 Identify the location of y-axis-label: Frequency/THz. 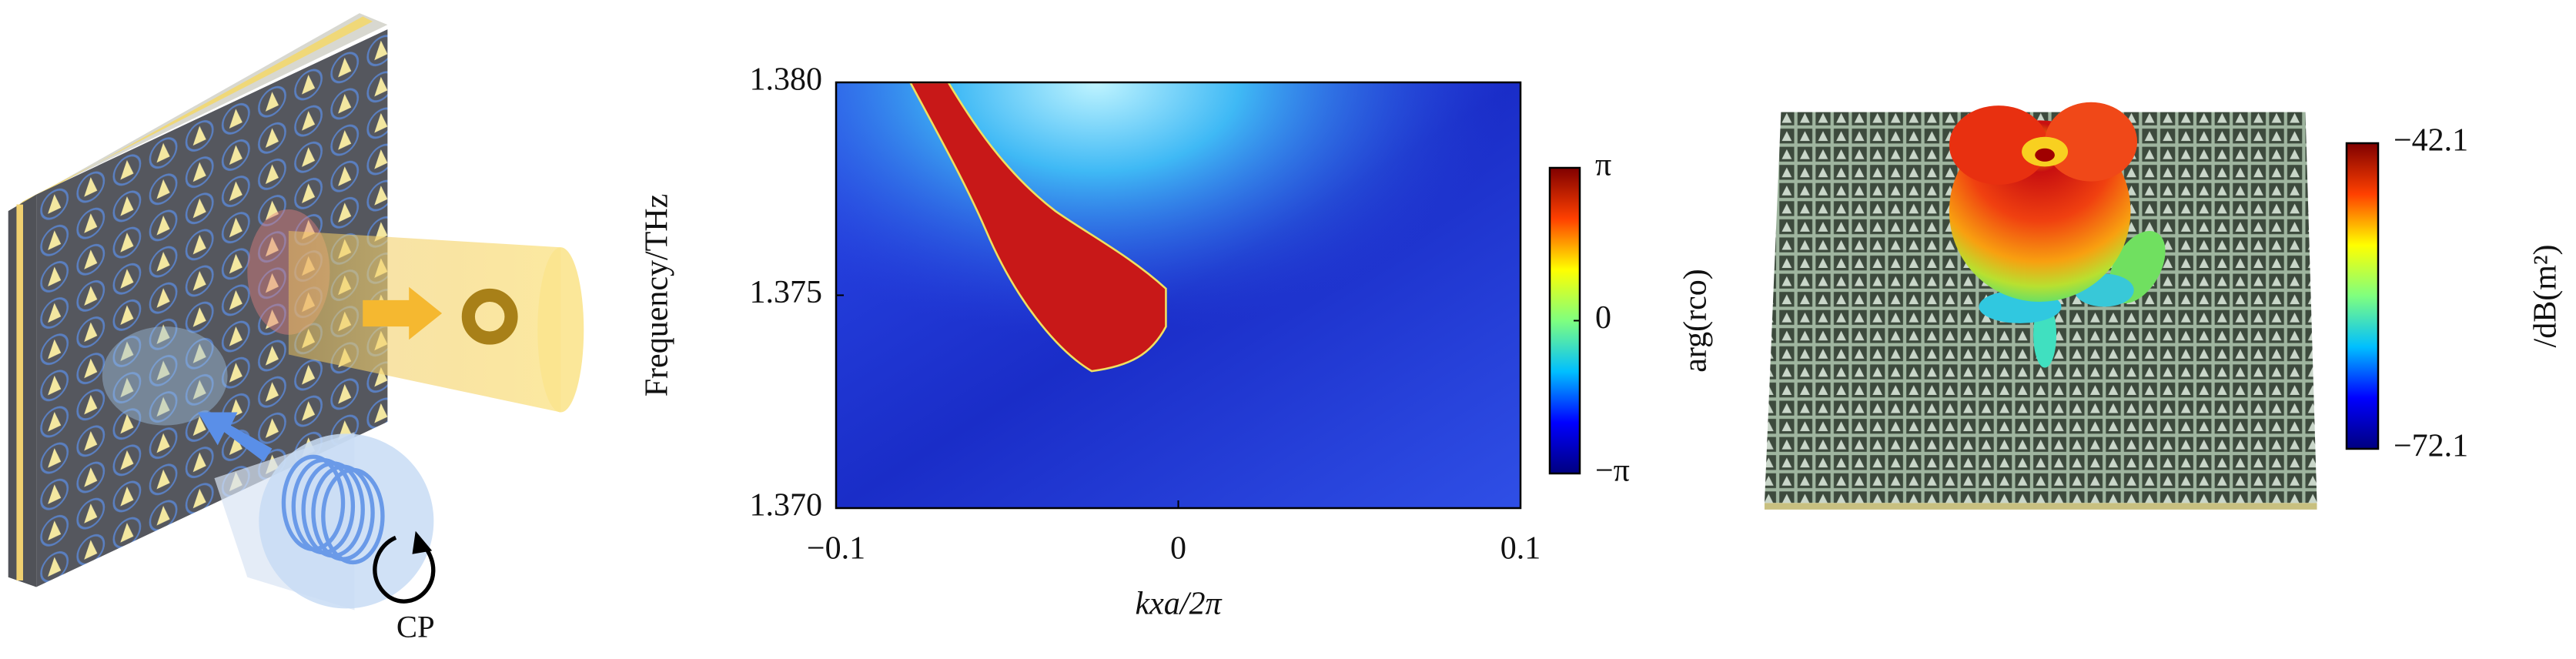
(658, 295).